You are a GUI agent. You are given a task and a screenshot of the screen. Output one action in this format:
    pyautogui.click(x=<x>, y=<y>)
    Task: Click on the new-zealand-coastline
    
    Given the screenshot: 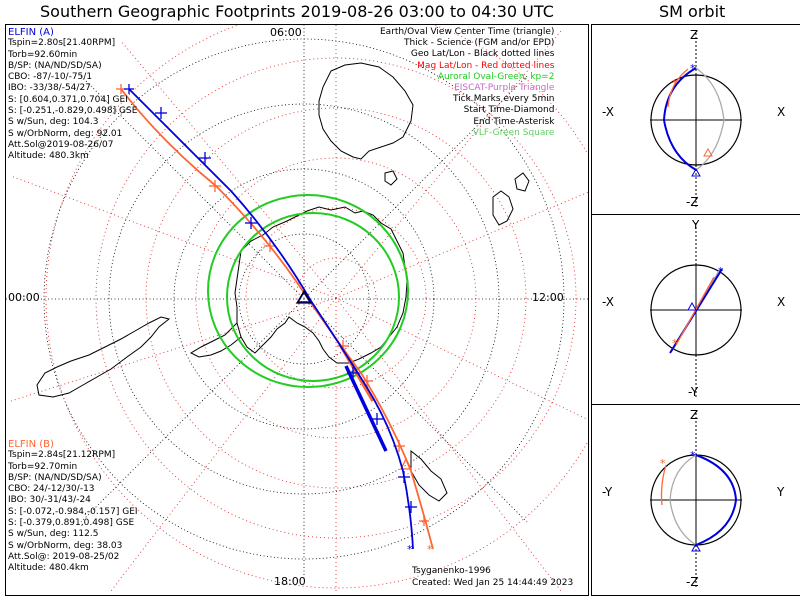 What is the action you would take?
    pyautogui.click(x=511, y=199)
    